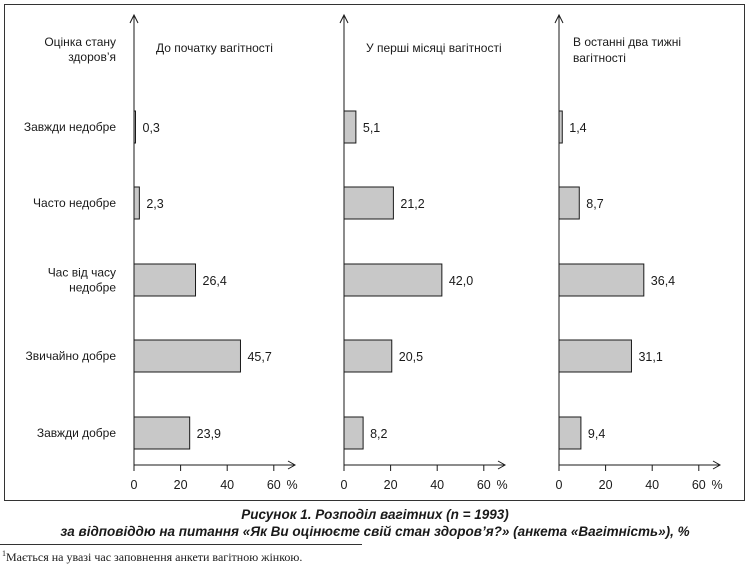 This screenshot has height=569, width=750. What do you see at coordinates (461, 281) in the screenshot?
I see `value-label: 42,0` at bounding box center [461, 281].